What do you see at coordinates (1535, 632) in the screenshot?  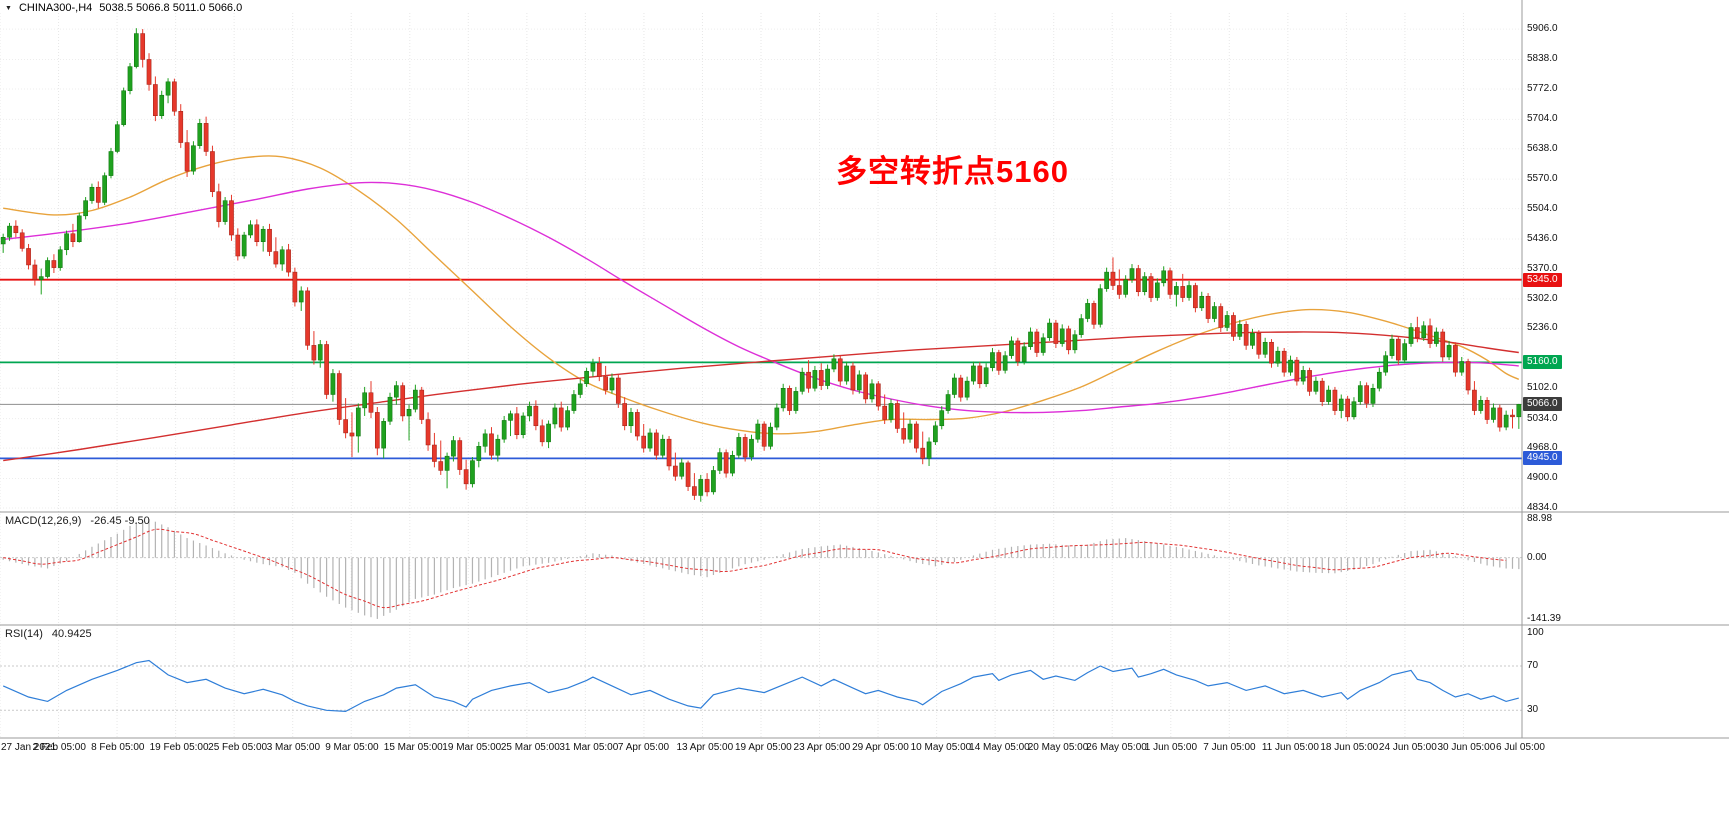 I see `rsi-tick-label: 100` at bounding box center [1535, 632].